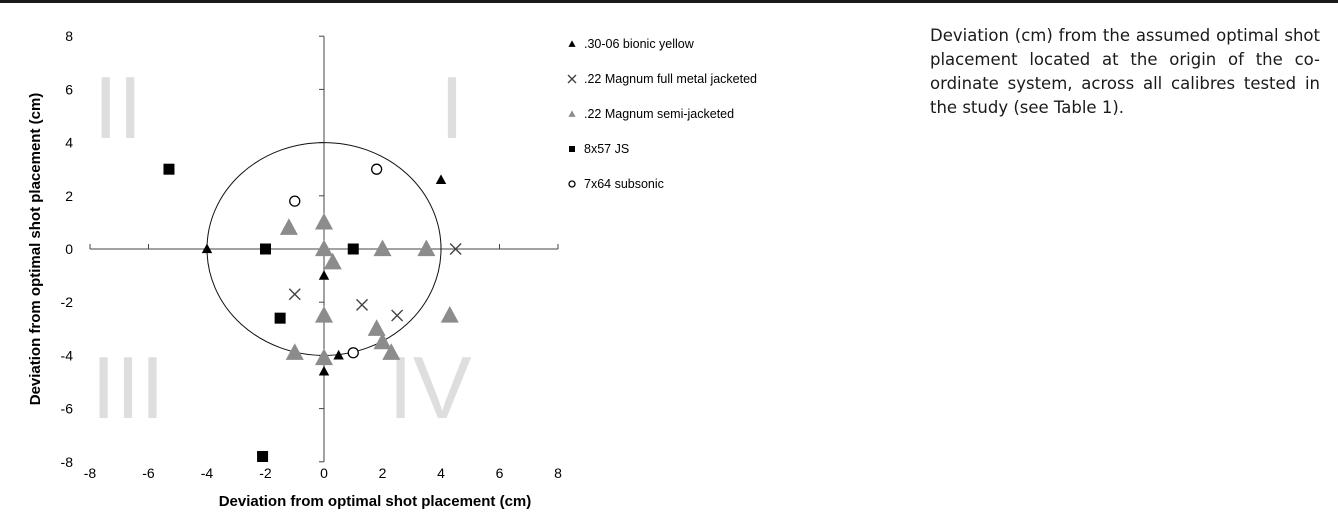 The width and height of the screenshot is (1338, 515). Describe the element at coordinates (606, 149) in the screenshot. I see `legend-label: 8x57 JS` at that location.